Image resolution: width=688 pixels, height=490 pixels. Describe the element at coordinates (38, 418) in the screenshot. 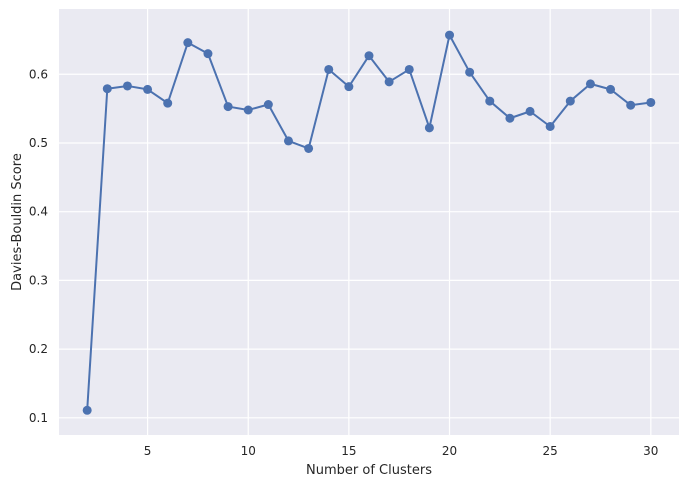

I see `y-tick-label: 0.1` at that location.